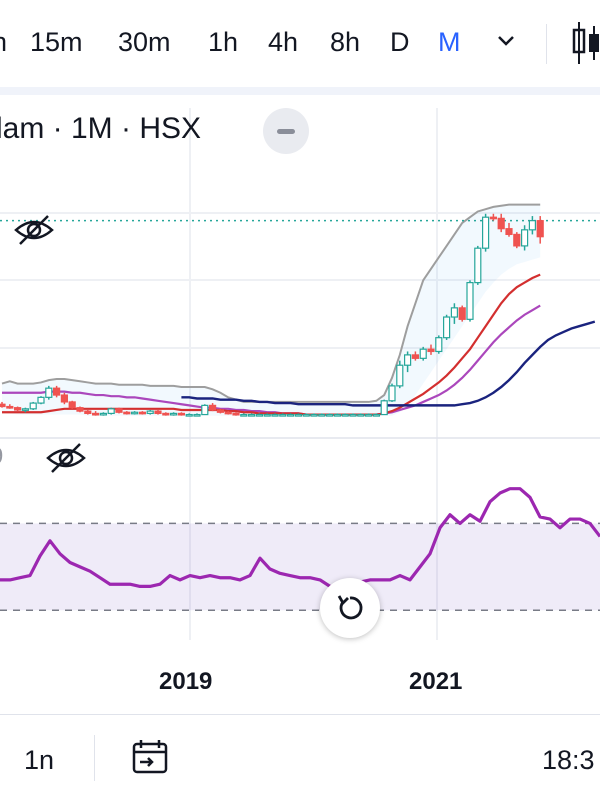  What do you see at coordinates (300, 44) in the screenshot?
I see `timeframe-toolbar: n 15m 30m 1h 4h 8h DM` at bounding box center [300, 44].